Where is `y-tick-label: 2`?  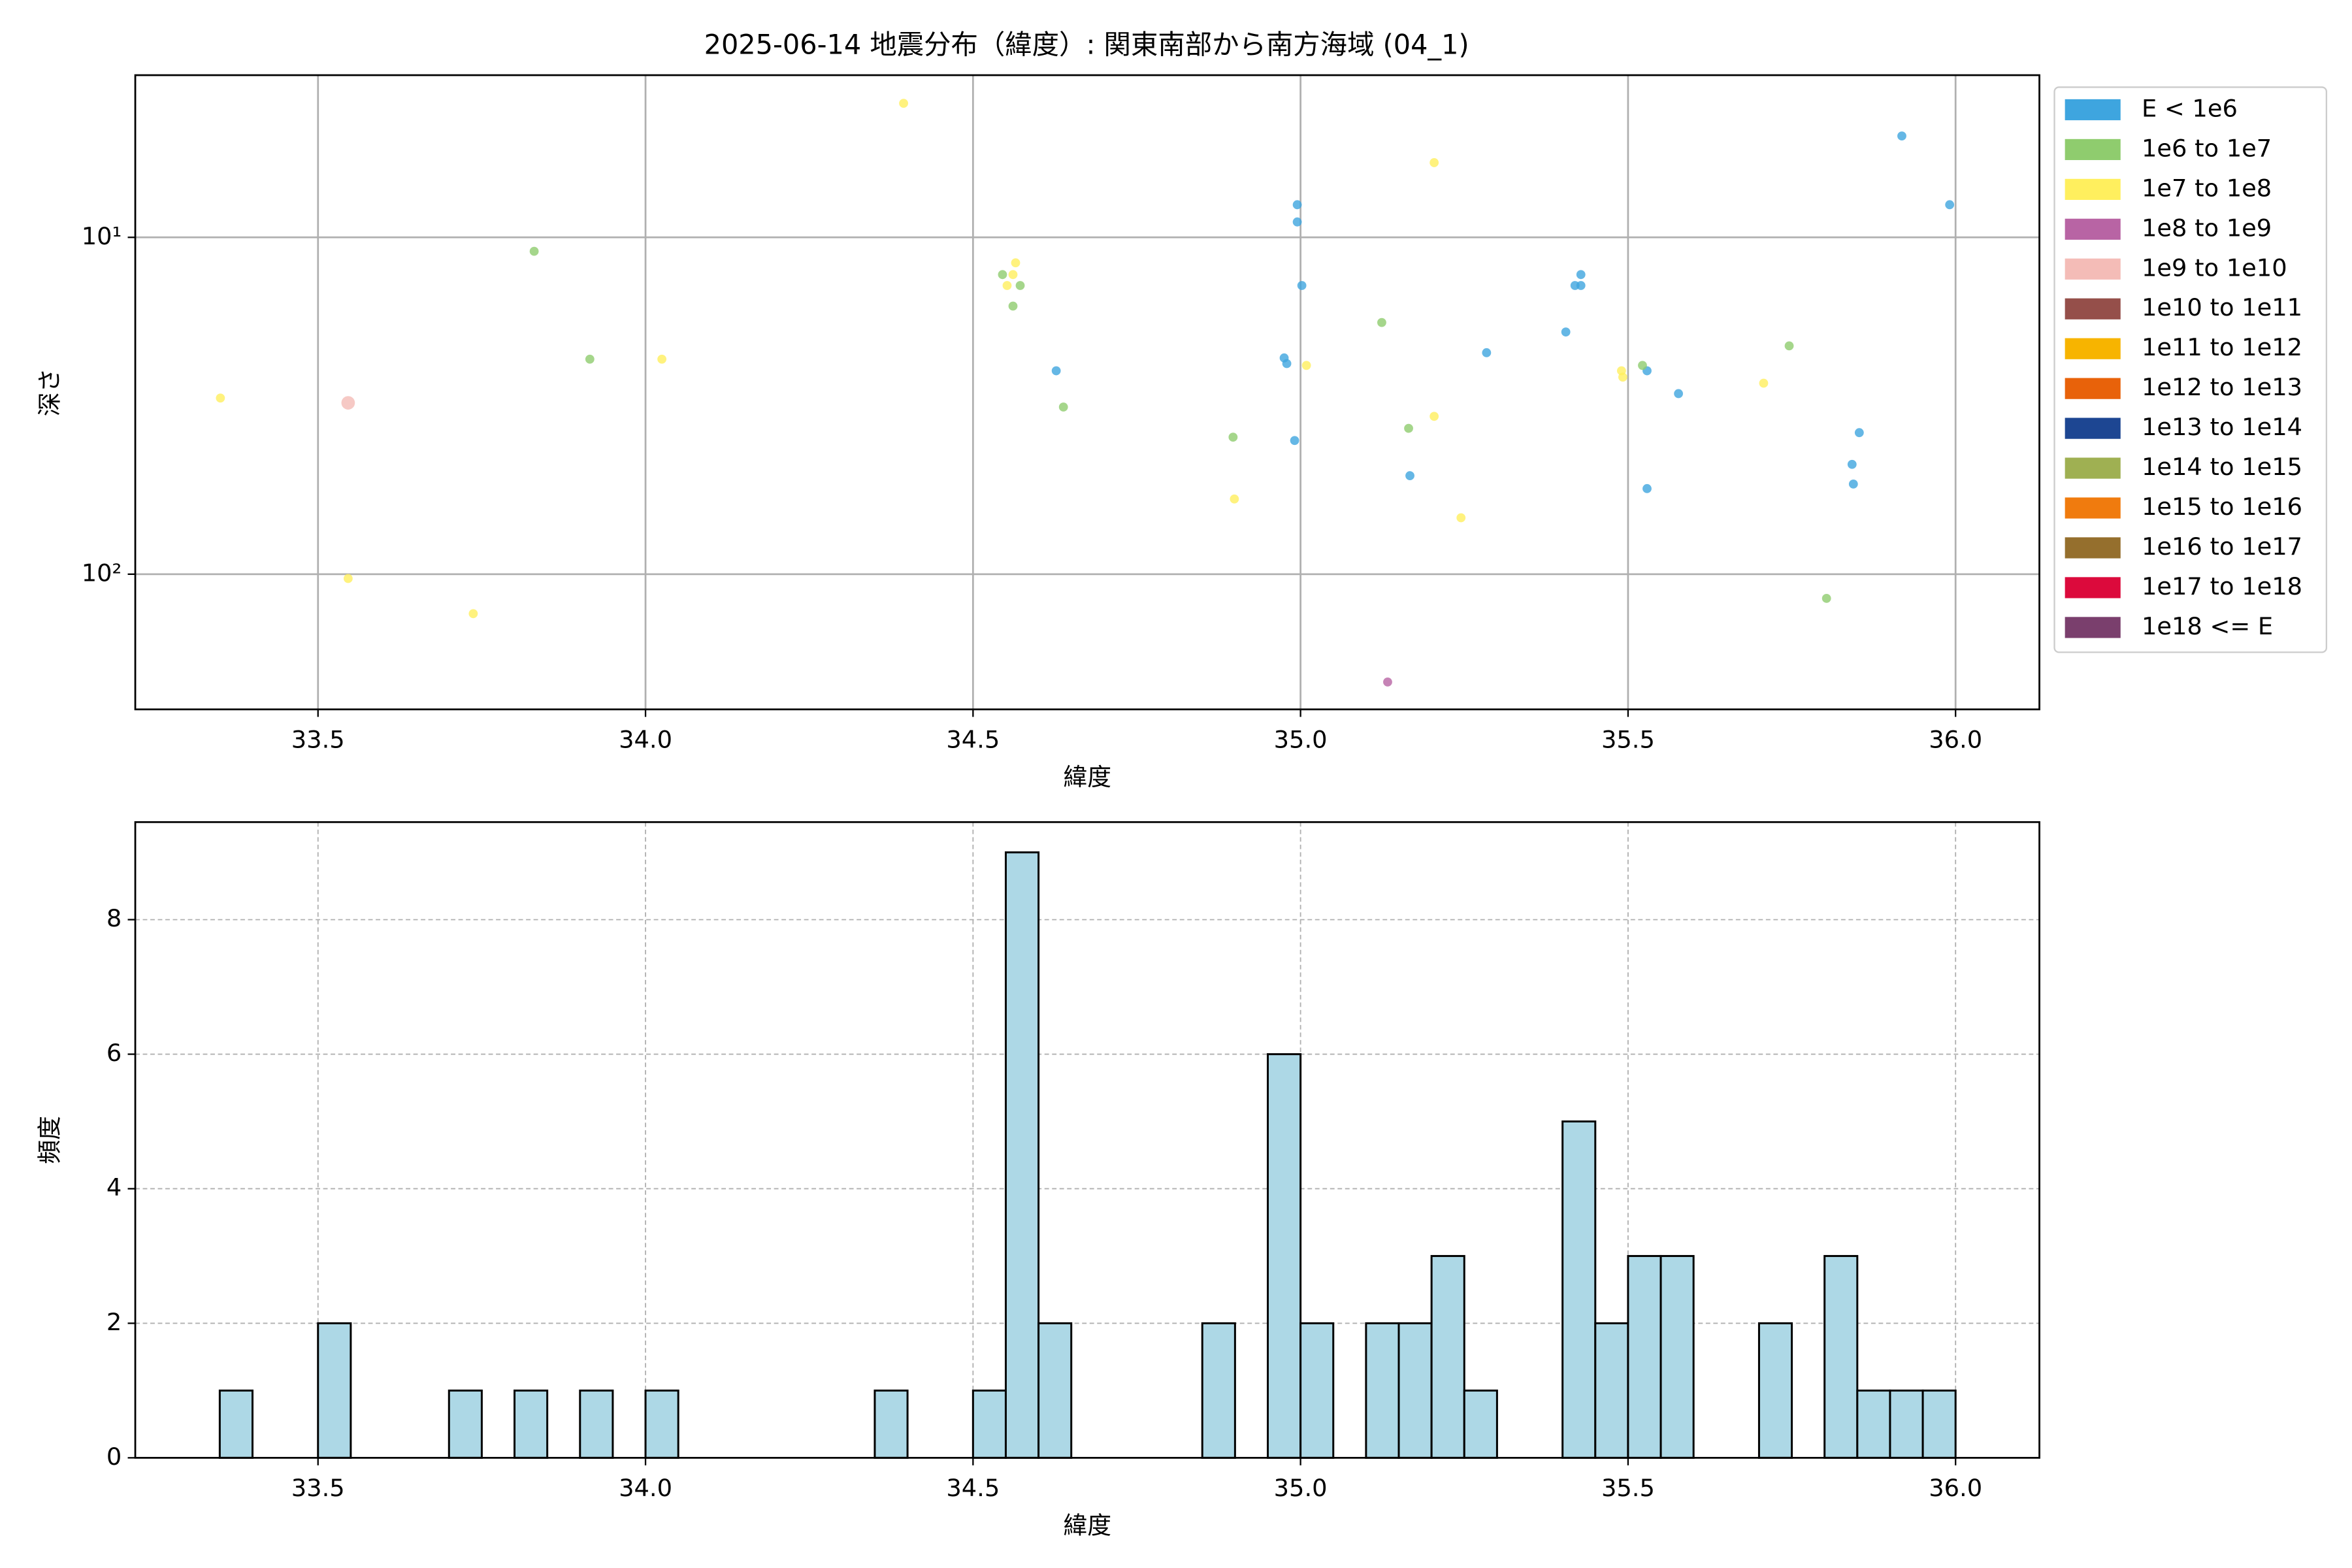
y-tick-label: 2 is located at coordinates (114, 1322).